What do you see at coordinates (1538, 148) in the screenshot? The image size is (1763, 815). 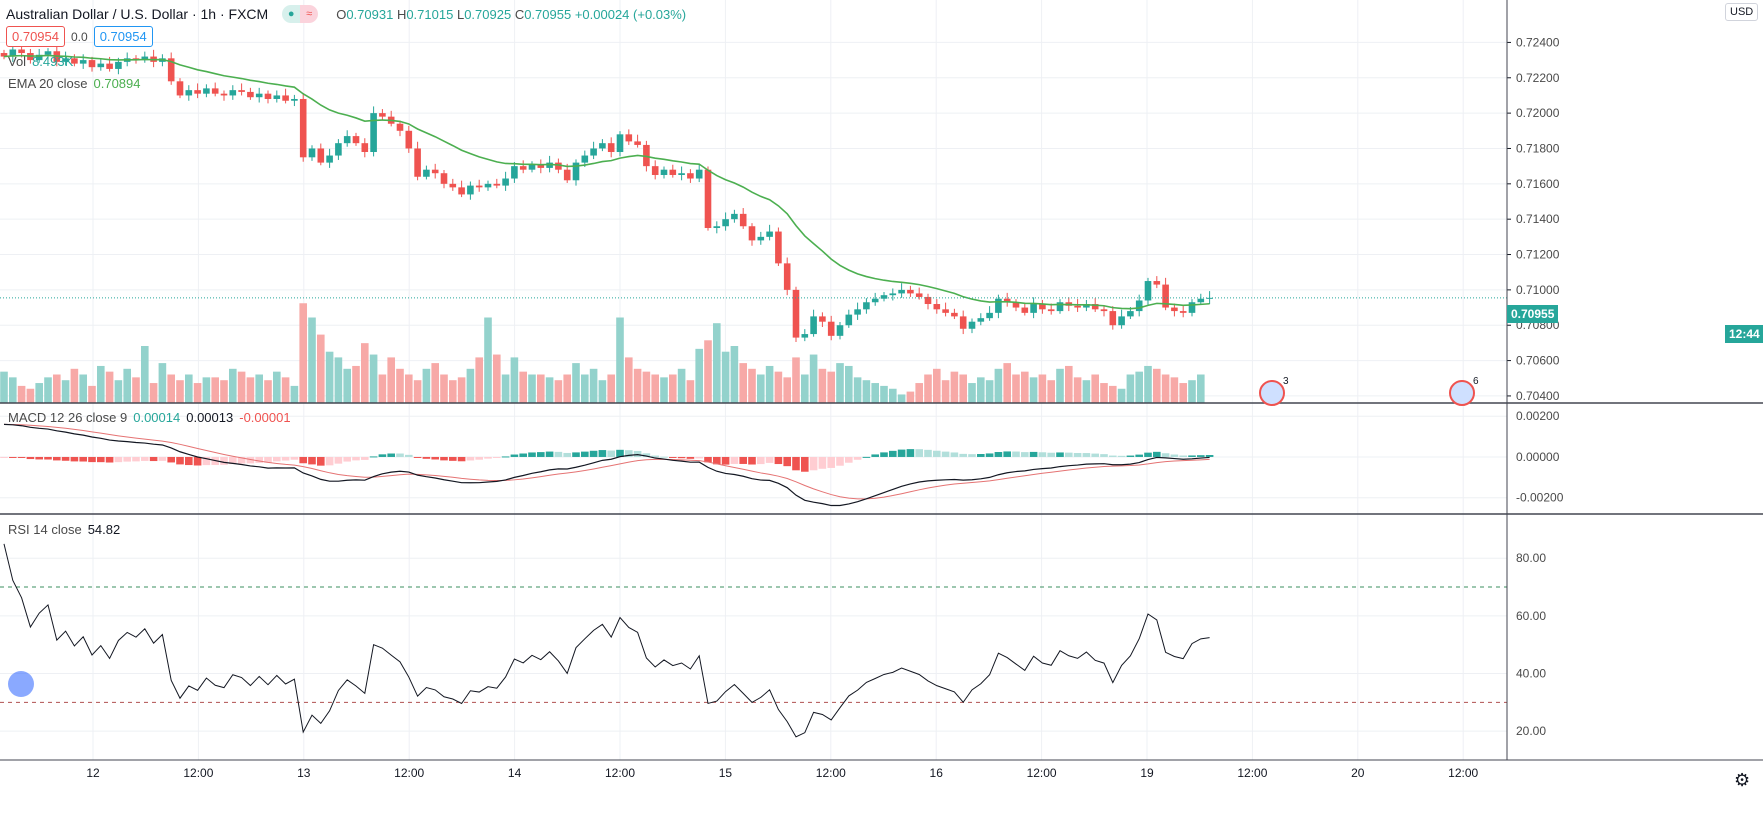 I see `price-tick-label: 0.71800` at bounding box center [1538, 148].